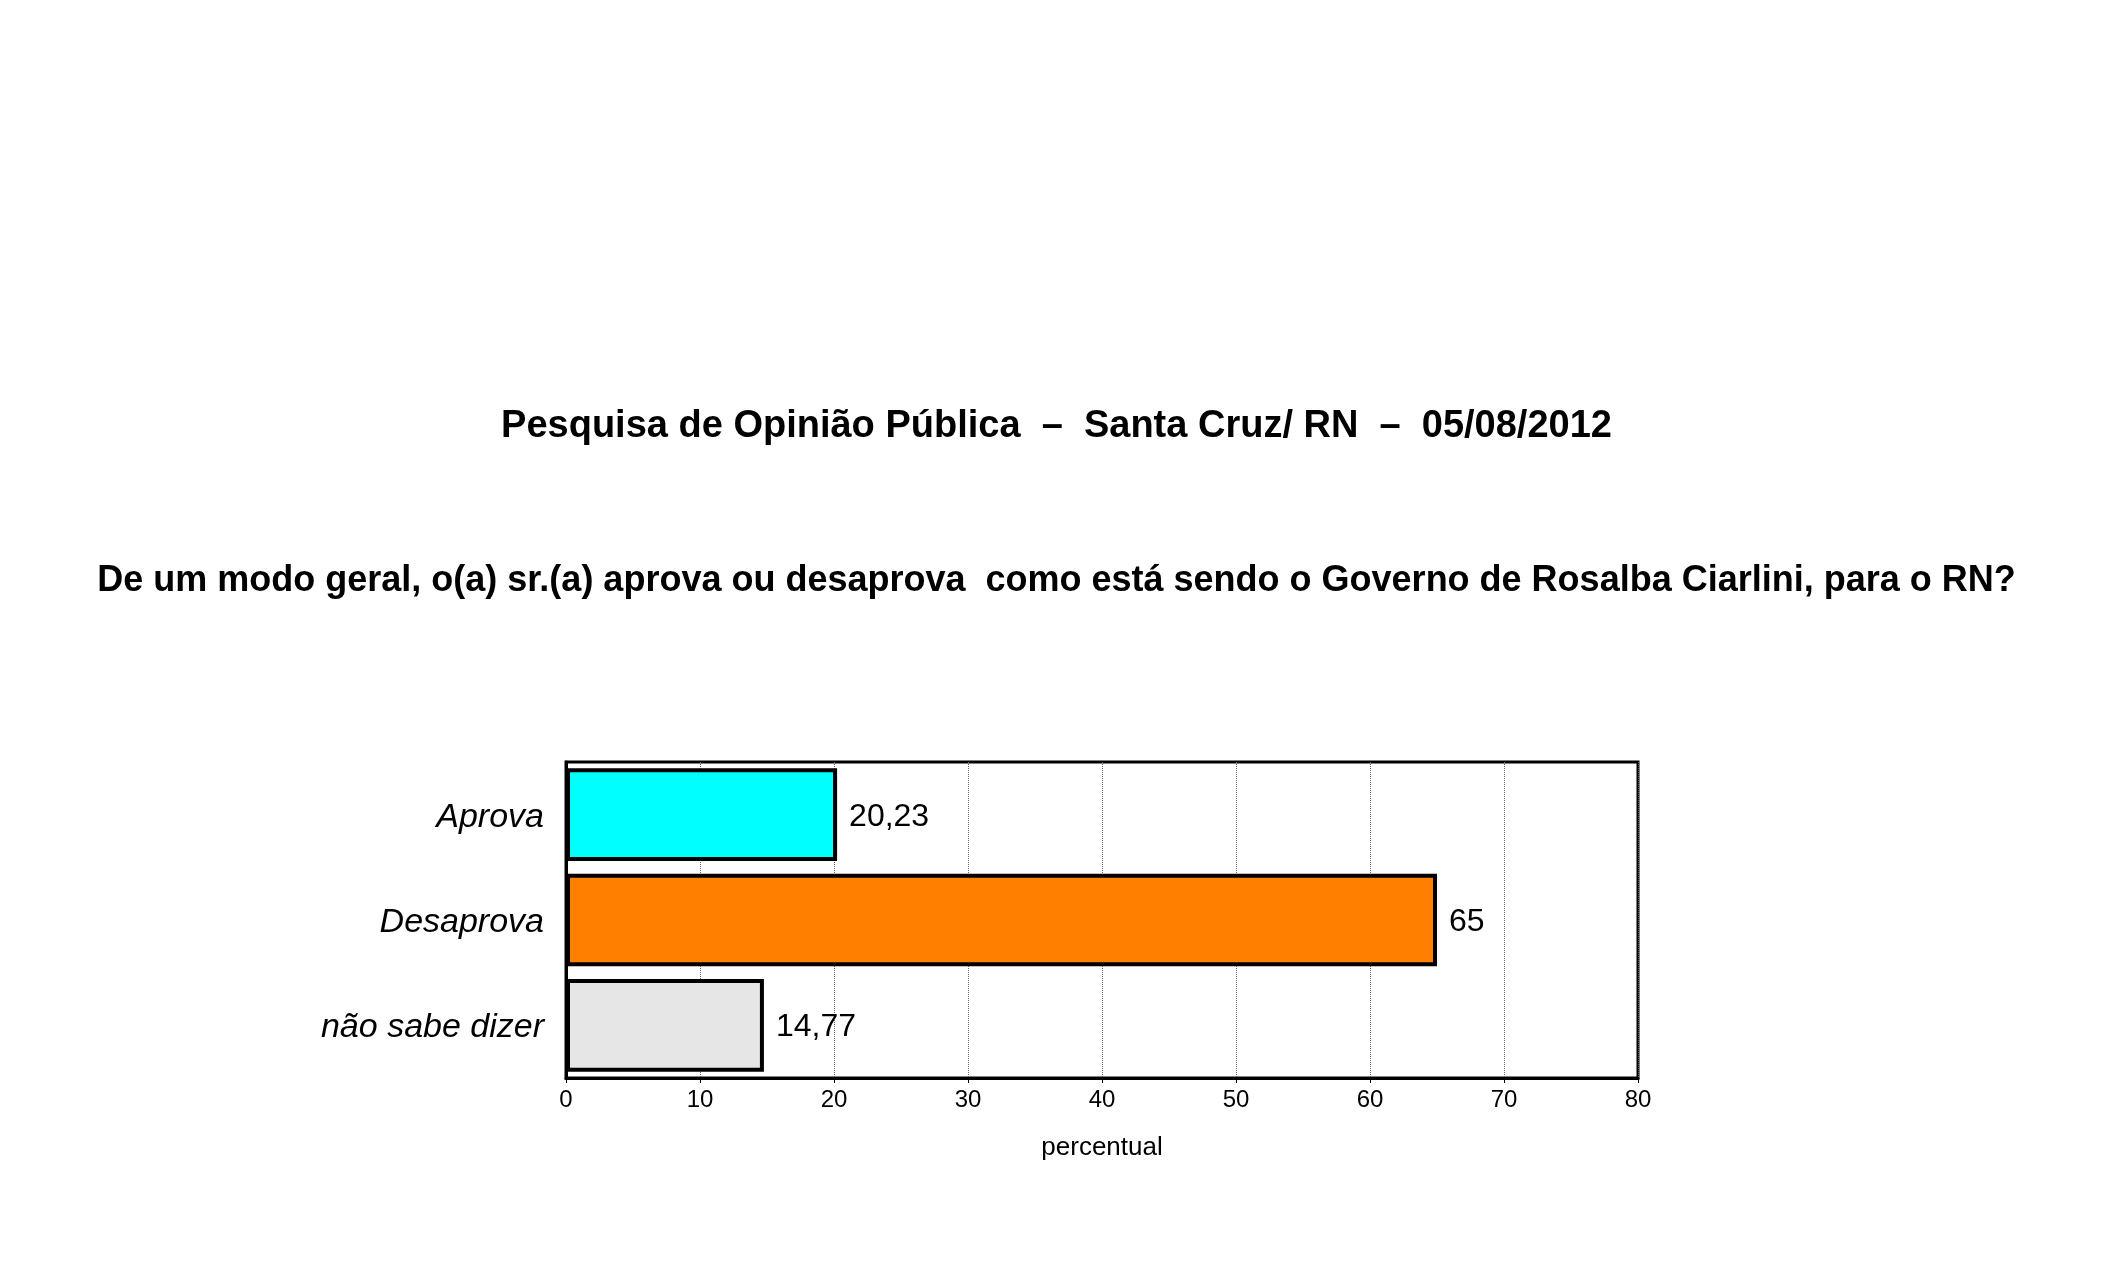 The width and height of the screenshot is (2113, 1269). I want to click on data-label: 20,23, so click(889, 814).